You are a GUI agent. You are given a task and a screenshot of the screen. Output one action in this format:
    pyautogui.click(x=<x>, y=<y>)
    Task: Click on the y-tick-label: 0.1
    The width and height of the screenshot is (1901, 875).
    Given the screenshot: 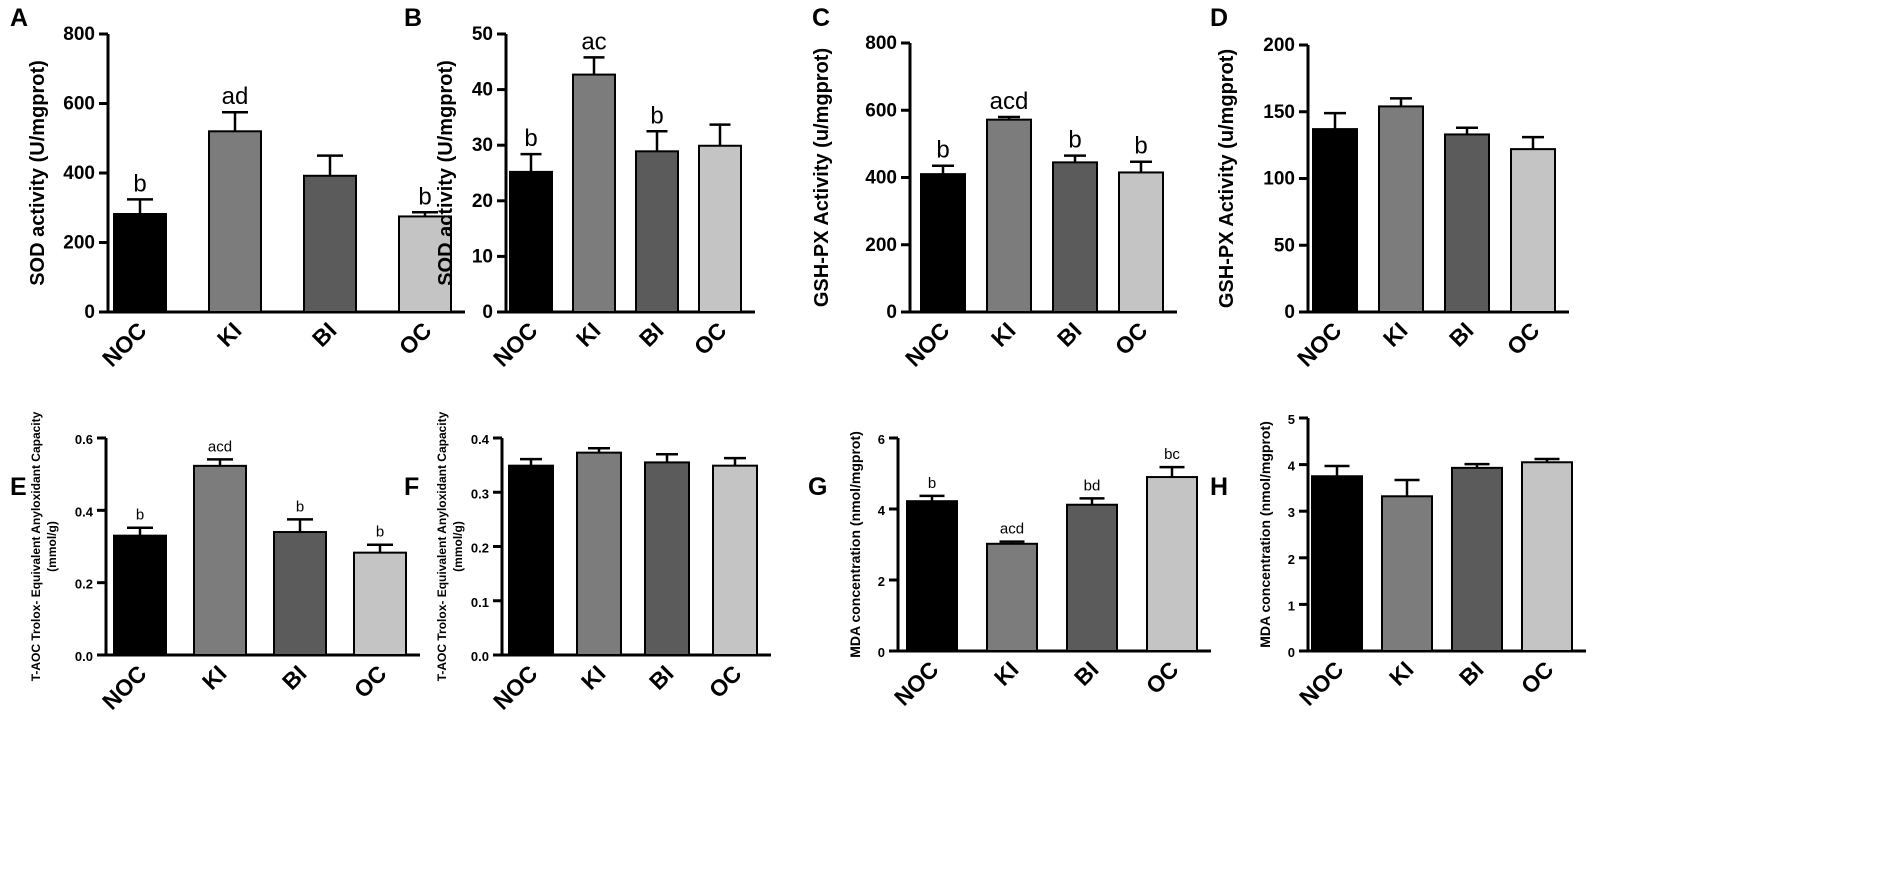 What is the action you would take?
    pyautogui.click(x=480, y=602)
    